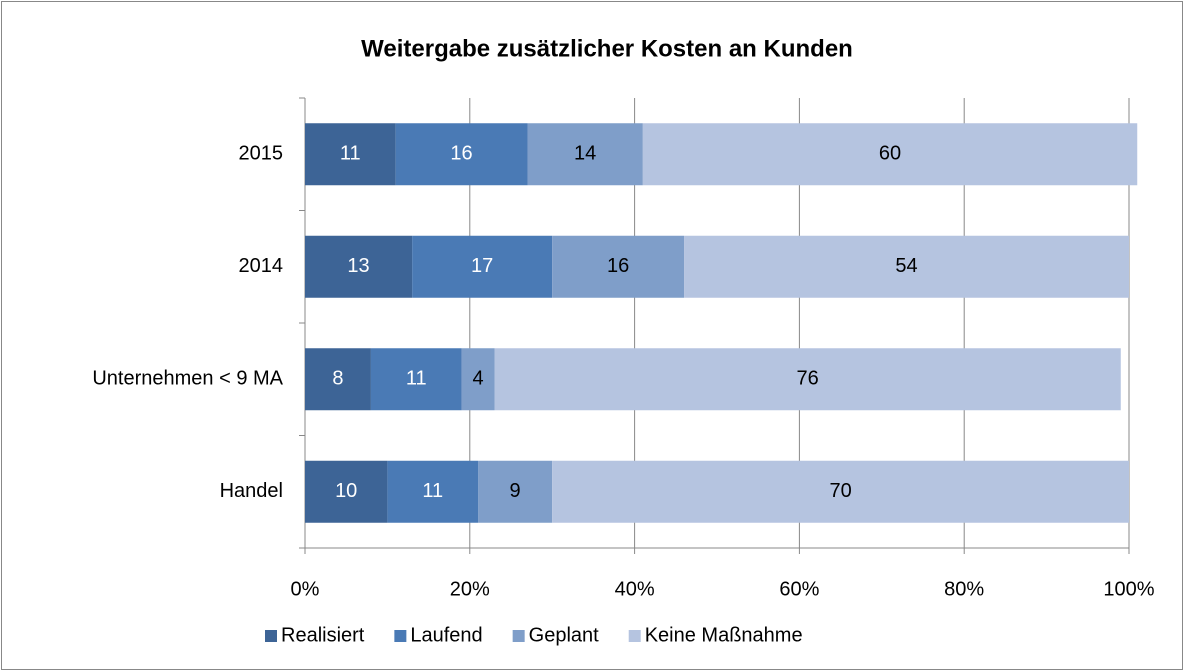 The width and height of the screenshot is (1184, 671). What do you see at coordinates (470, 589) in the screenshot?
I see `x-tick-label: 20%` at bounding box center [470, 589].